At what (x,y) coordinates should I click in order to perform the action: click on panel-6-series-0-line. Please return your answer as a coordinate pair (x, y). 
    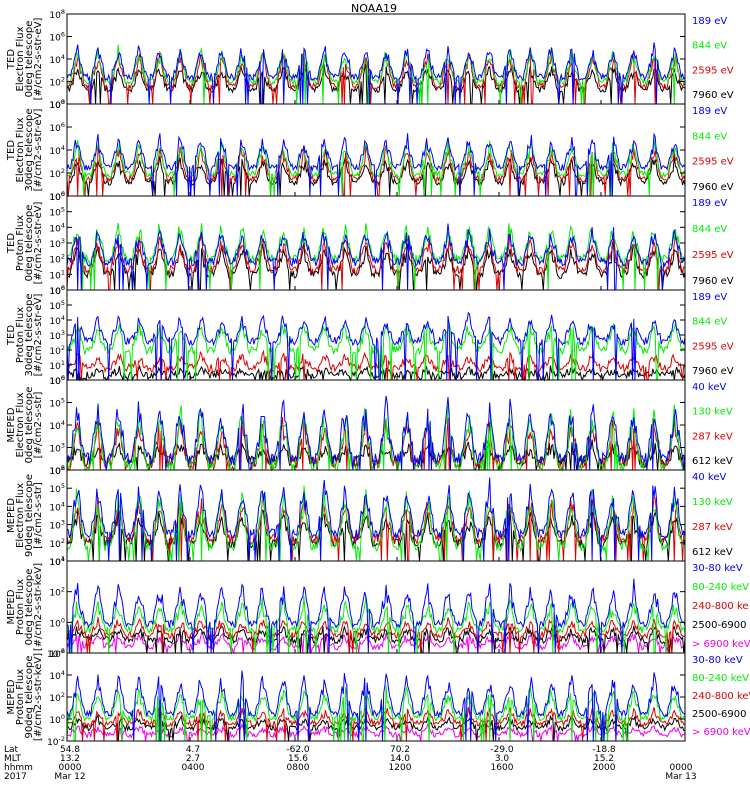
    Looking at the image, I should click on (376, 643).